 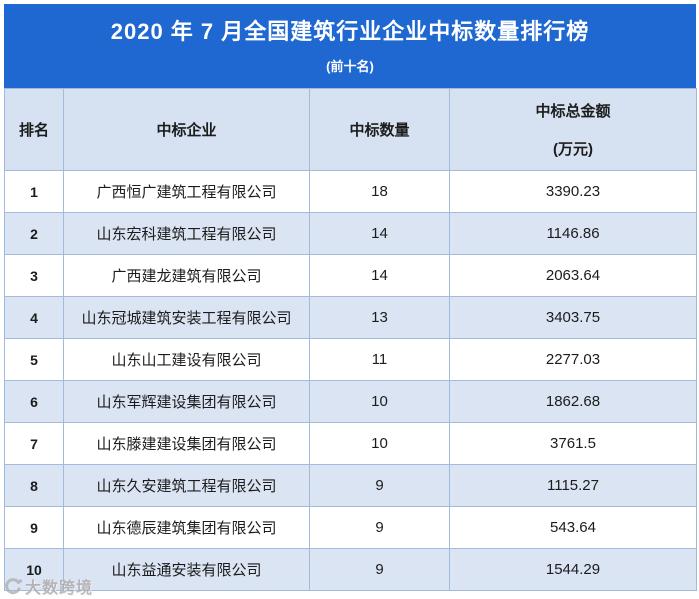 I want to click on table-row: 9 山东德辰建筑集团有限公司 9 543.64, so click(x=350, y=527).